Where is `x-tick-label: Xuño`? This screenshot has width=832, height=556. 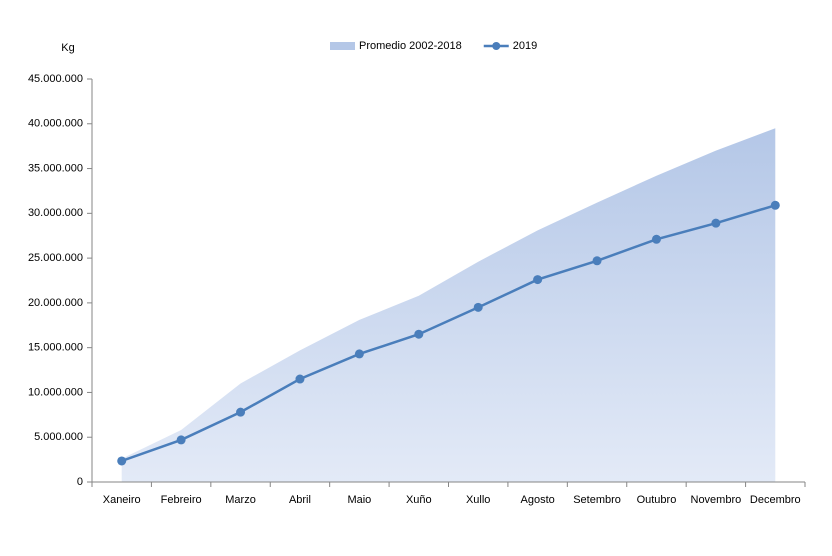 x-tick-label: Xuño is located at coordinates (419, 500).